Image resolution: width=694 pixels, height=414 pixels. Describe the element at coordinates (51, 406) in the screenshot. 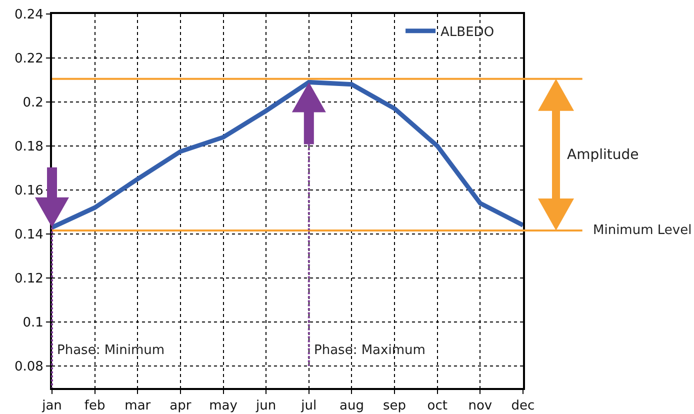

I see `x-tick-label: jan` at that location.